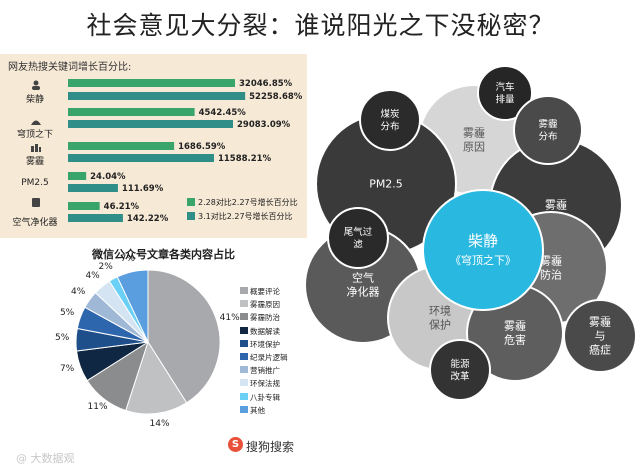 This screenshot has height=471, width=641. What do you see at coordinates (78, 291) in the screenshot?
I see `pie-pct-label: 4%` at bounding box center [78, 291].